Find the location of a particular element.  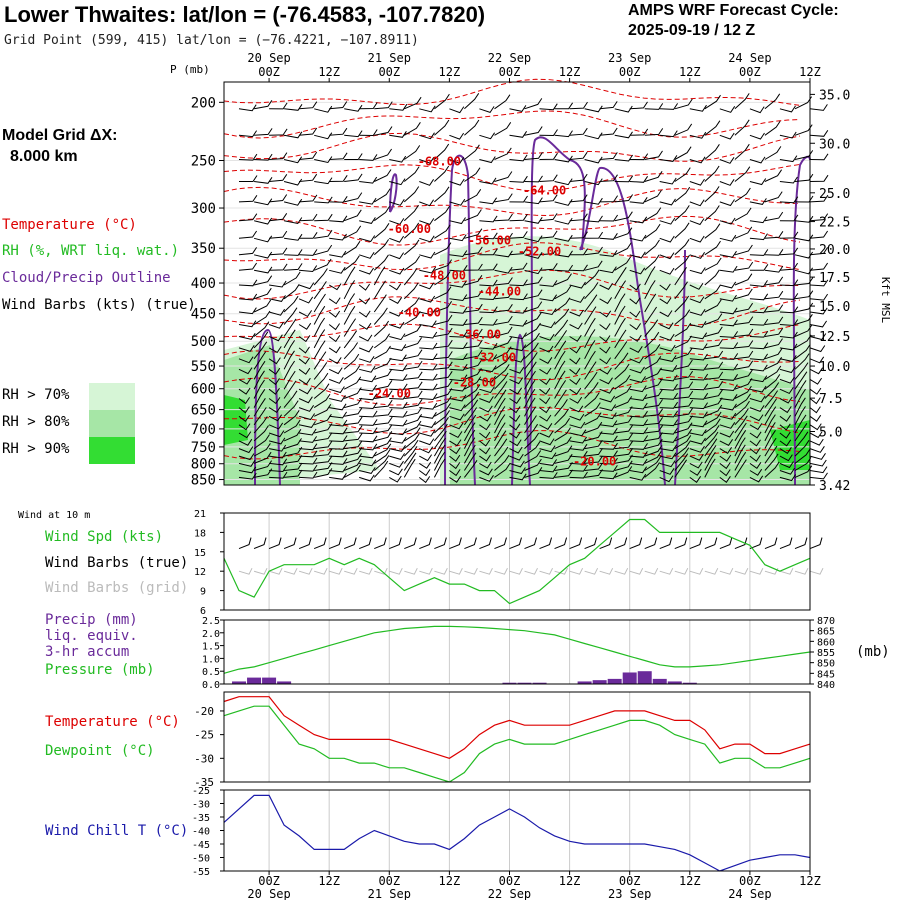

temperature-label-8: -36.00 is located at coordinates (479, 335).